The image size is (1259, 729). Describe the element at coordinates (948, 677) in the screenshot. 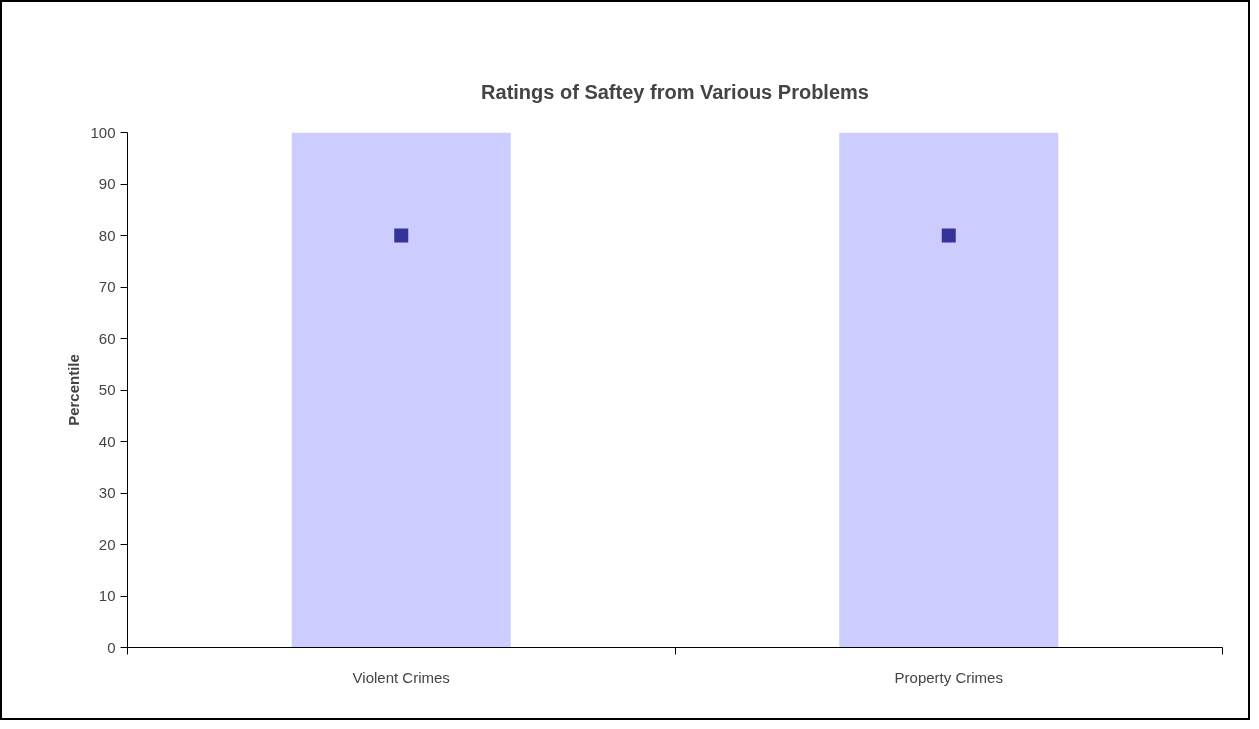

I see `x-tick-label: Property Crimes` at that location.